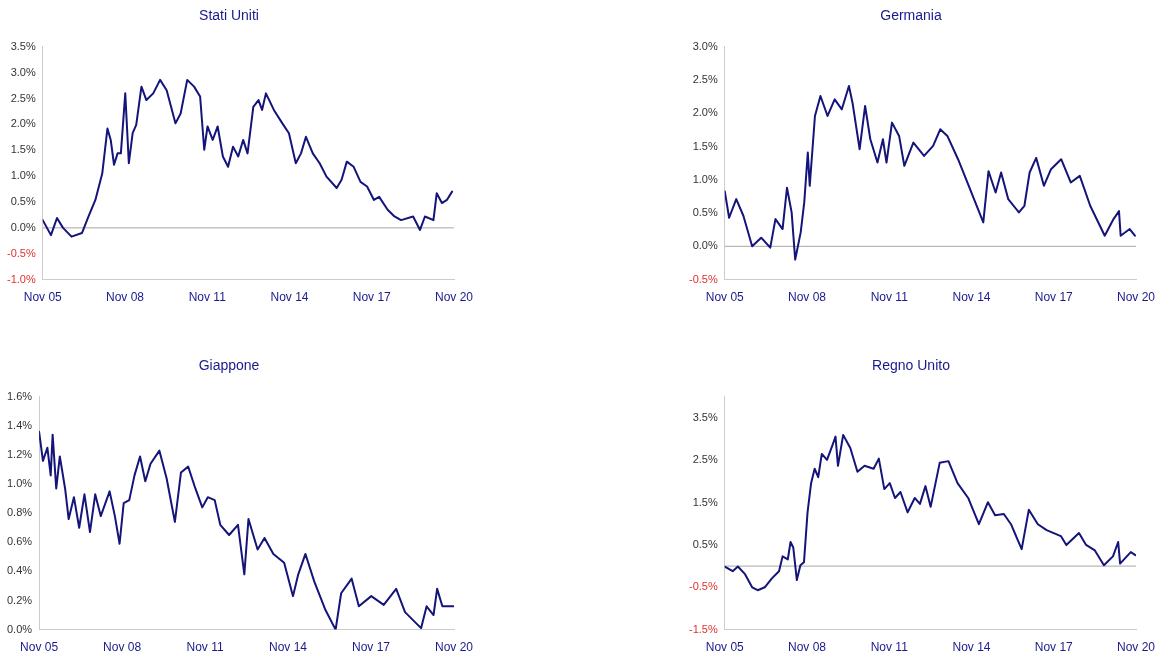 The height and width of the screenshot is (666, 1165). What do you see at coordinates (229, 15) in the screenshot?
I see `chart-title: Stati Uniti` at bounding box center [229, 15].